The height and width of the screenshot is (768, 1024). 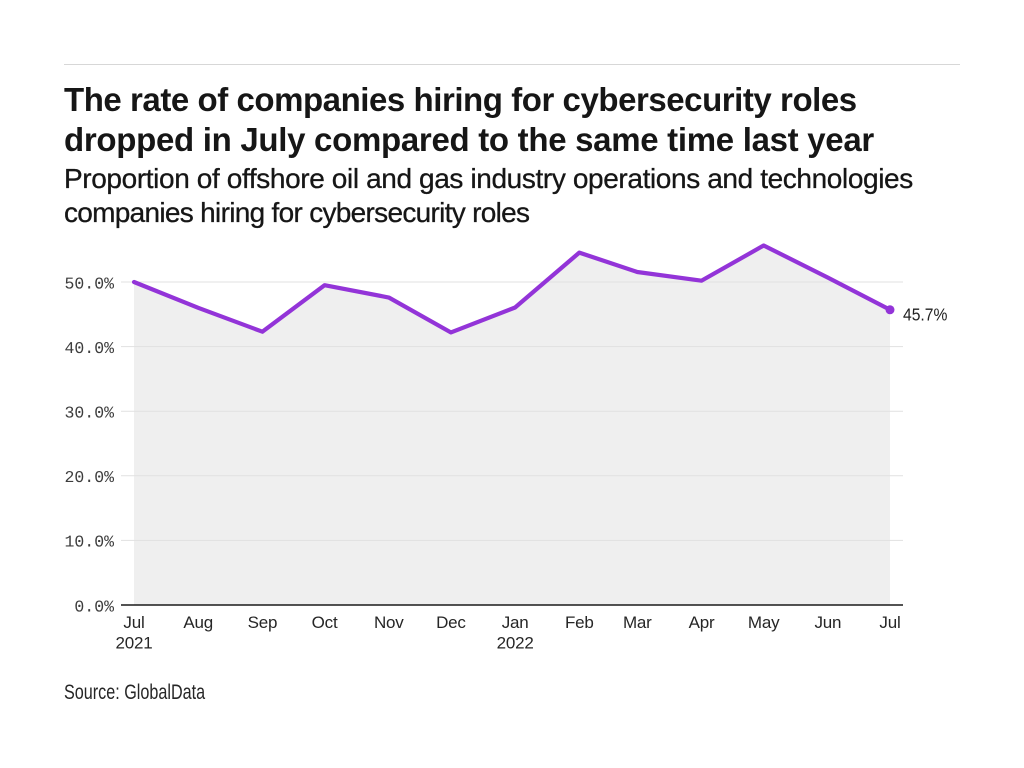 What do you see at coordinates (637, 622) in the screenshot?
I see `svg-text: Mar` at bounding box center [637, 622].